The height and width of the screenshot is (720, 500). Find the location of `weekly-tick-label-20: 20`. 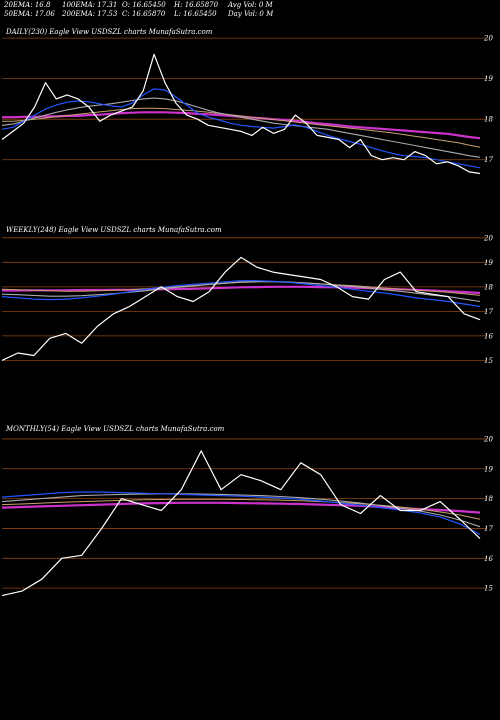

weekly-tick-label-20: 20 is located at coordinates (488, 238).